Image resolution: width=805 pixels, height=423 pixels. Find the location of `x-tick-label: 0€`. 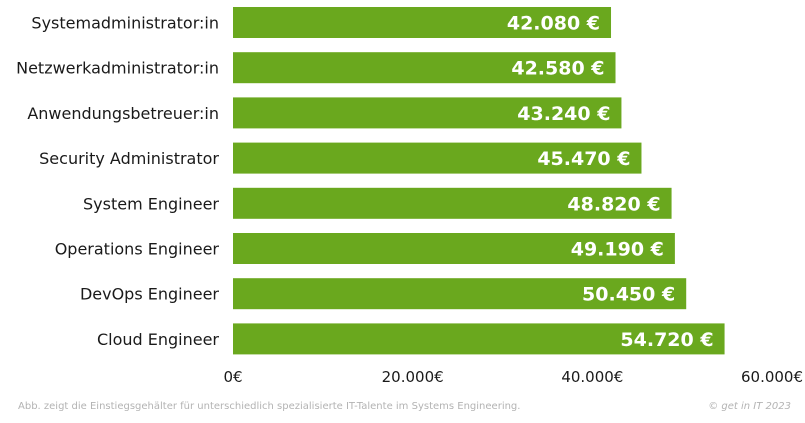

x-tick-label: 0€ is located at coordinates (232, 377).